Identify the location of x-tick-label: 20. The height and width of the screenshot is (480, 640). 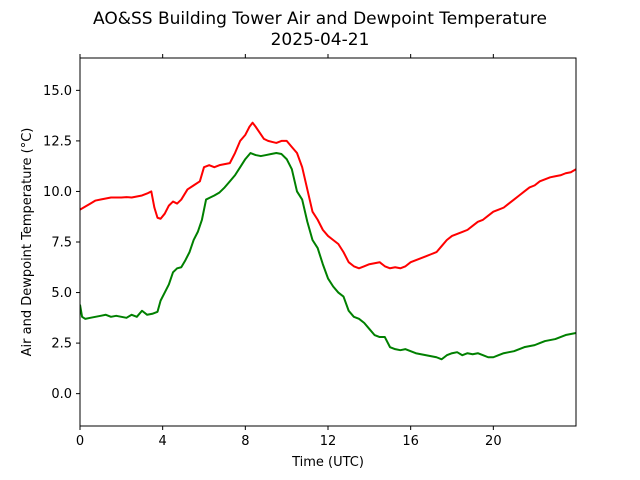
(493, 441).